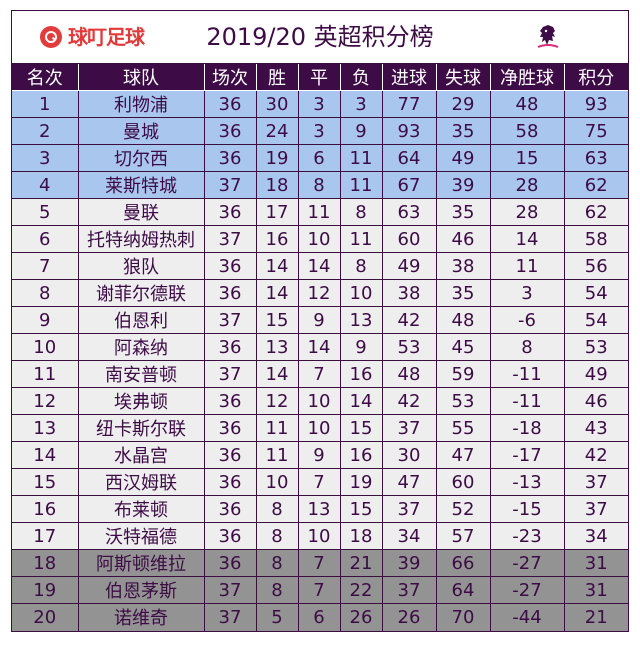 The height and width of the screenshot is (671, 640). What do you see at coordinates (596, 455) in the screenshot?
I see `cell-points: 42` at bounding box center [596, 455].